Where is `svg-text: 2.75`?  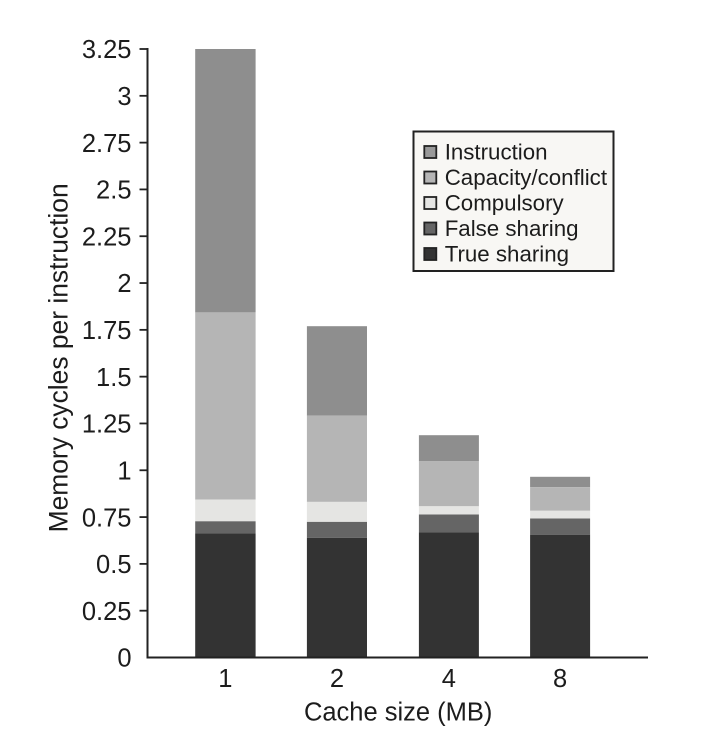 svg-text: 2.75 is located at coordinates (107, 144).